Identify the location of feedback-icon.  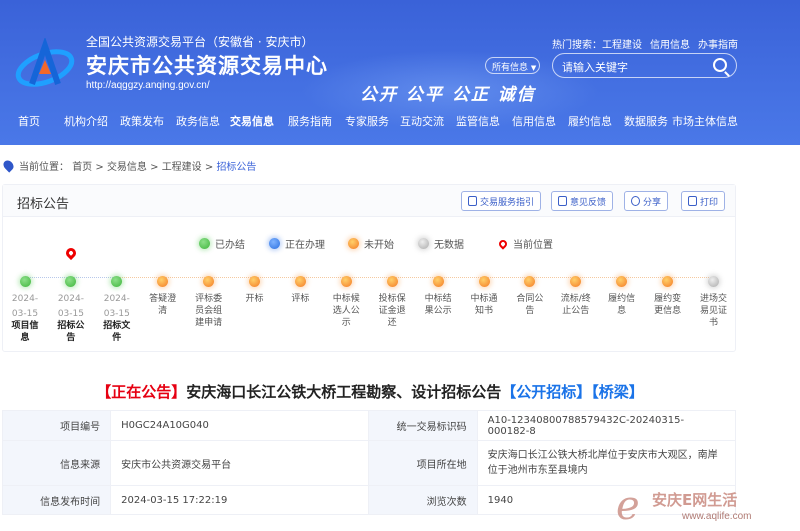
(562, 201).